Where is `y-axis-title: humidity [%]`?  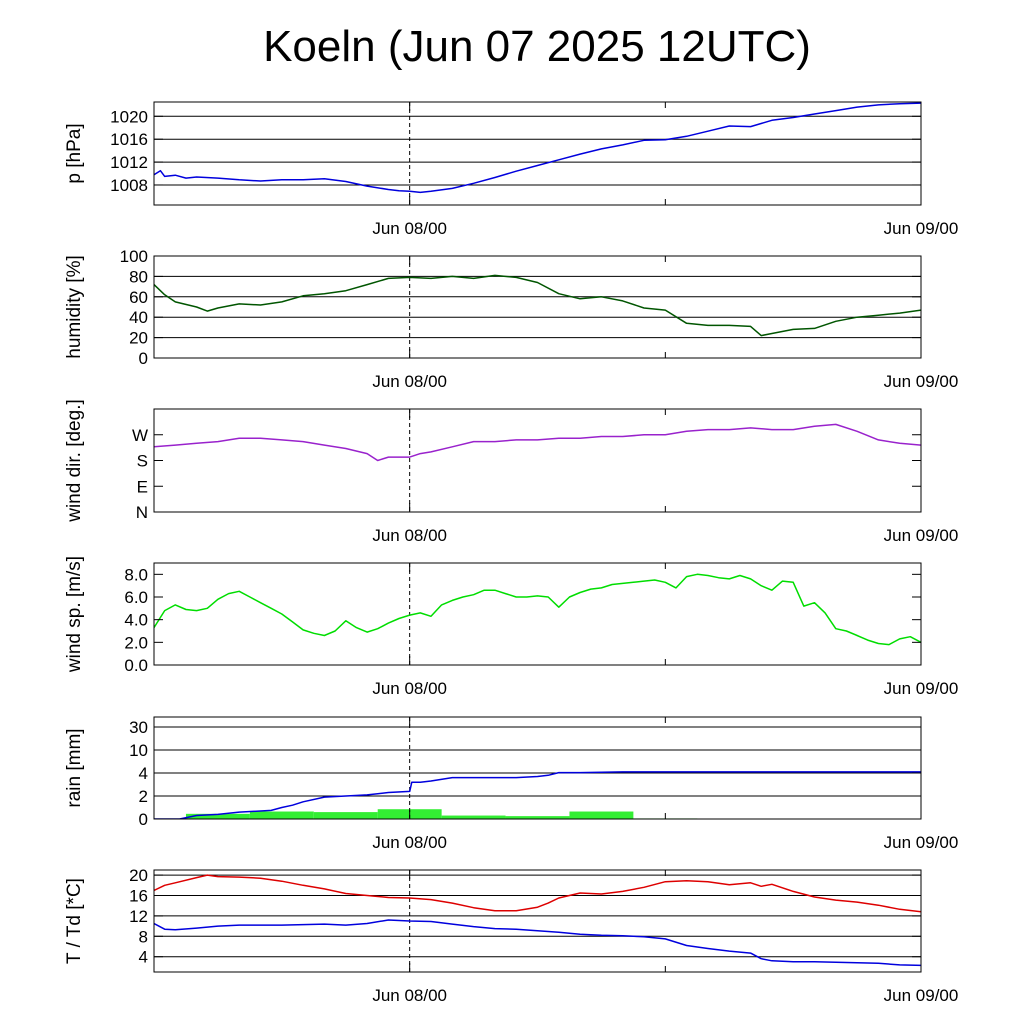 y-axis-title: humidity [%] is located at coordinates (74, 306).